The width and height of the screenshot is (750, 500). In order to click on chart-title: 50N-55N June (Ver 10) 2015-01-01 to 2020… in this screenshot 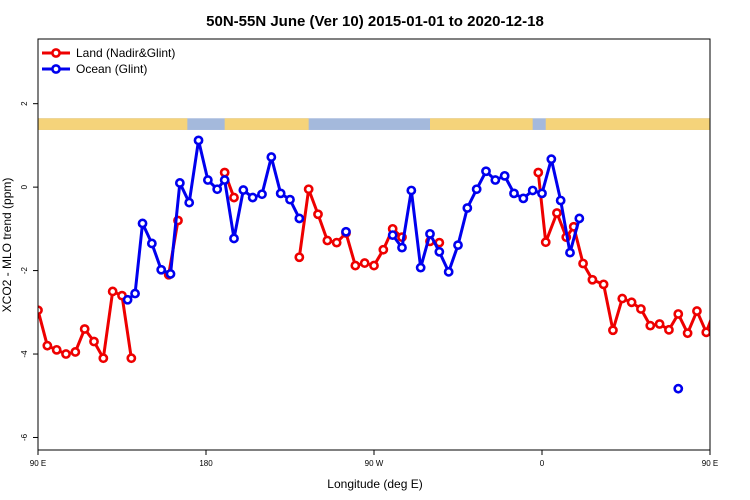, I will do `click(375, 21)`.